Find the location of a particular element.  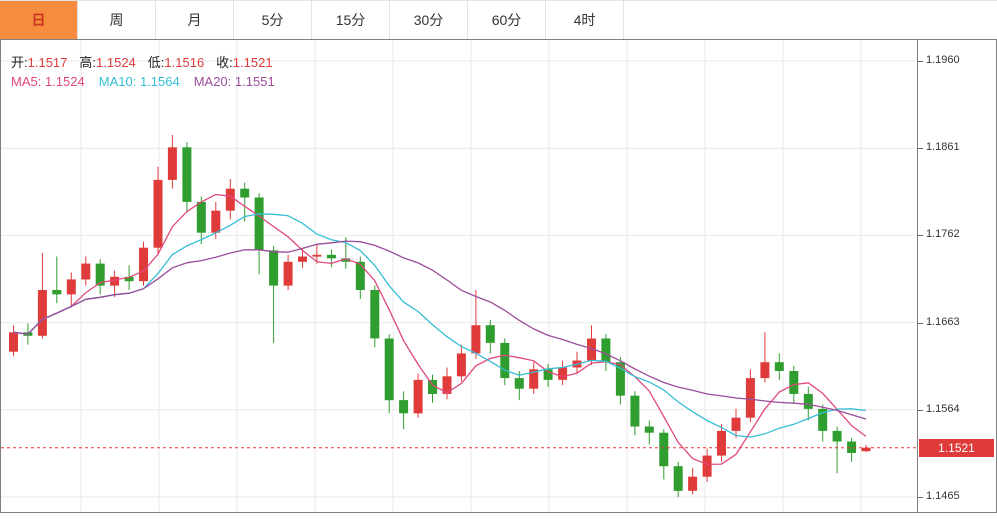

low-label: 低: is located at coordinates (156, 62).